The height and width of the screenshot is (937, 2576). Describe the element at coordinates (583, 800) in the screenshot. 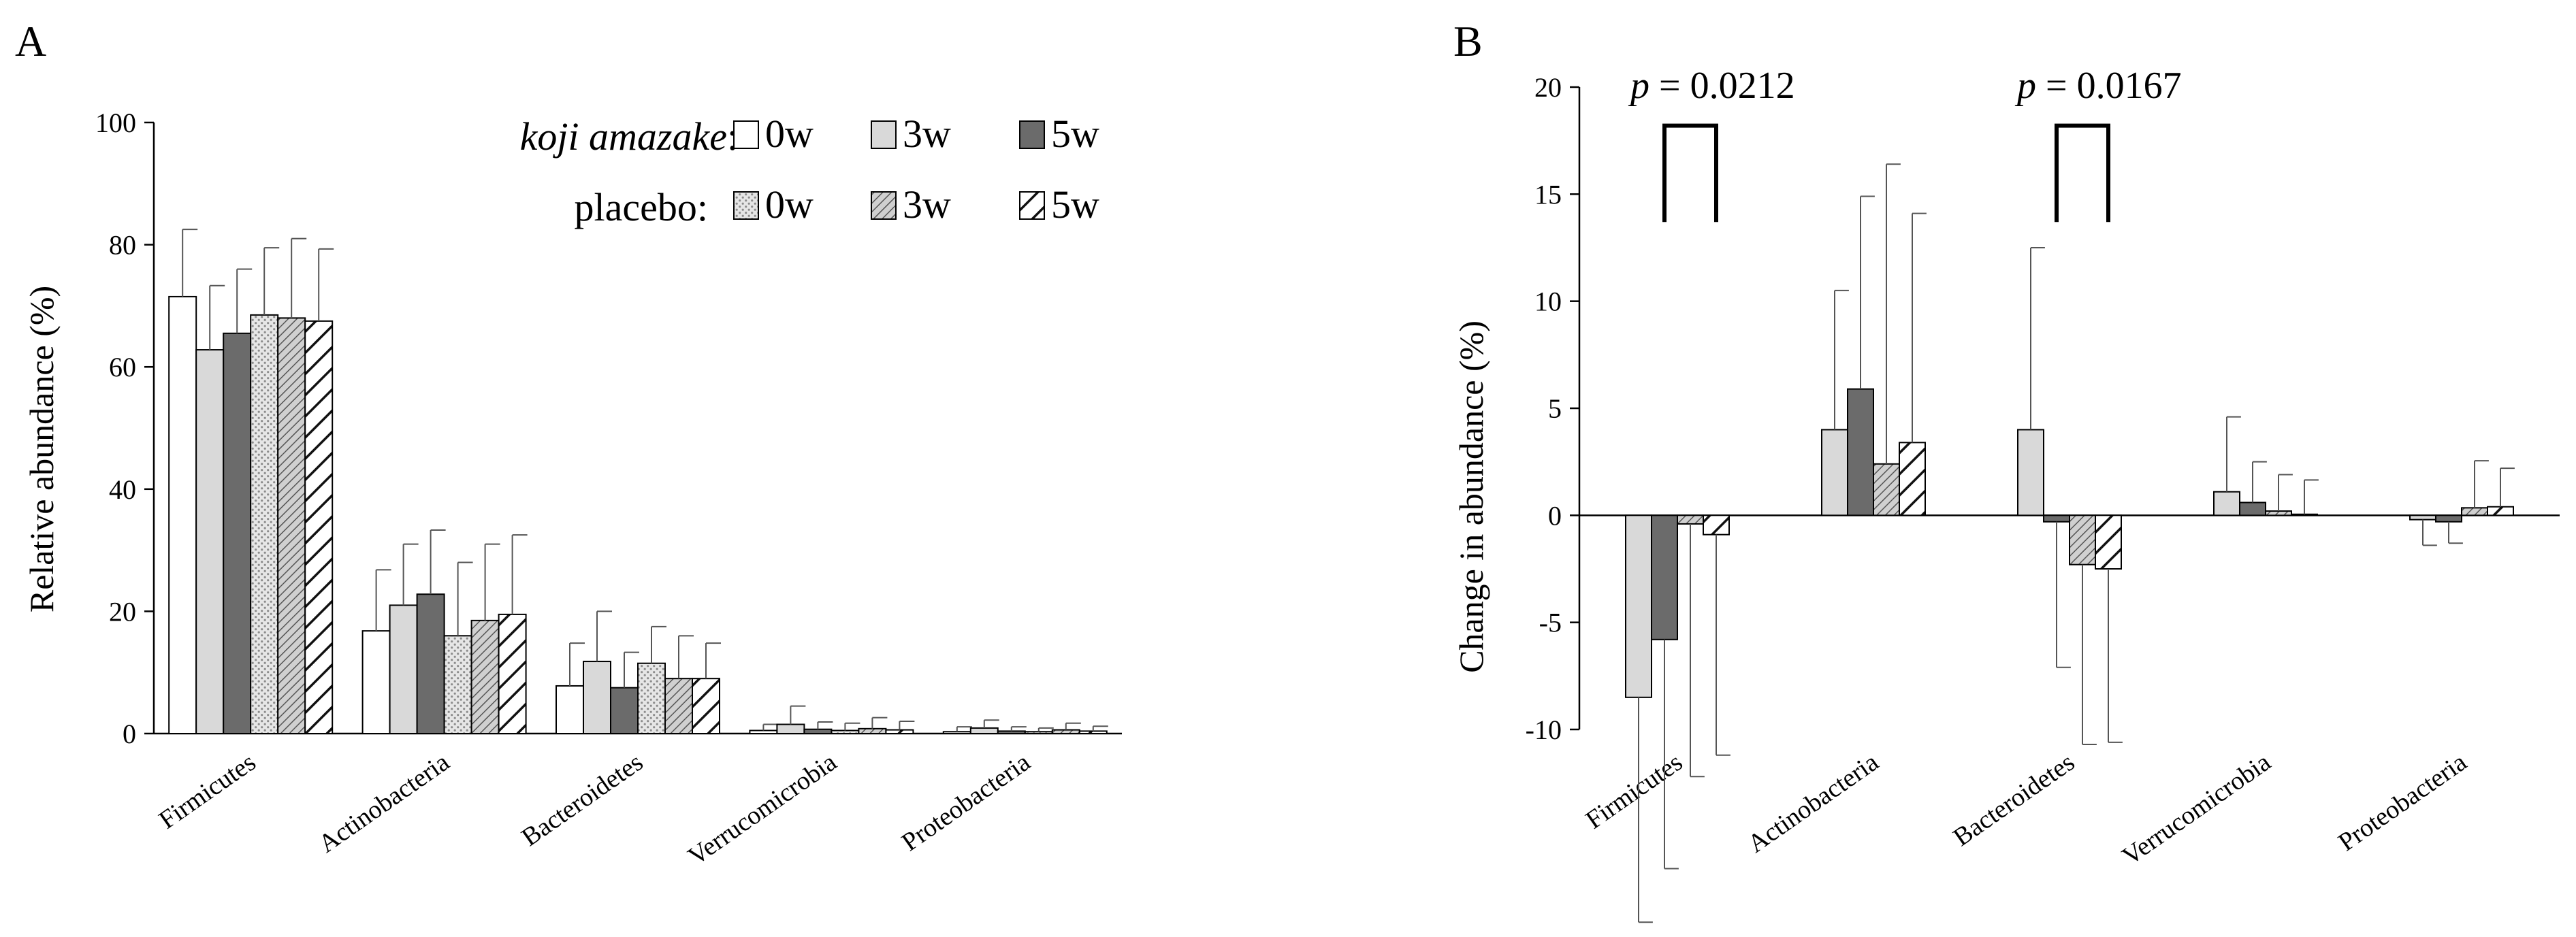

I see `panel-a-category-label-bacteroidetes: Bacteroidetes` at that location.